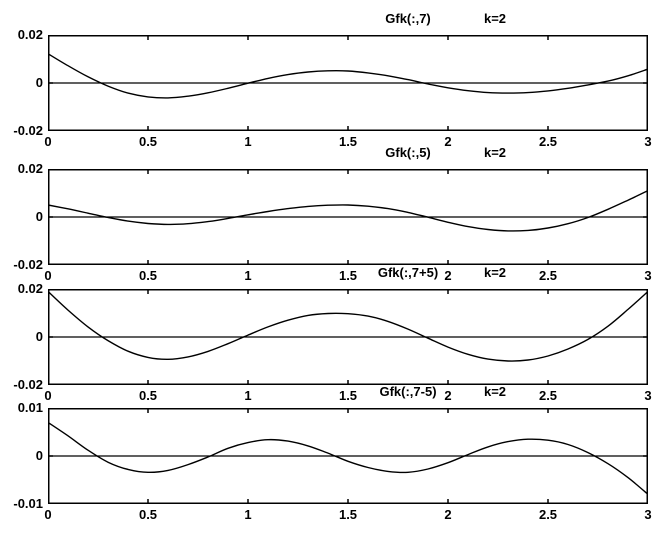 This screenshot has width=657, height=540. I want to click on subplot-title: Gfk(:,7+5) k=2, so click(348, 273).